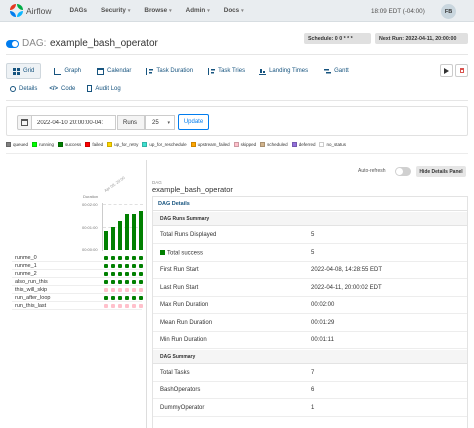 The height and width of the screenshot is (428, 474). What do you see at coordinates (233, 10) in the screenshot?
I see `nav-docs: Docs ▾` at bounding box center [233, 10].